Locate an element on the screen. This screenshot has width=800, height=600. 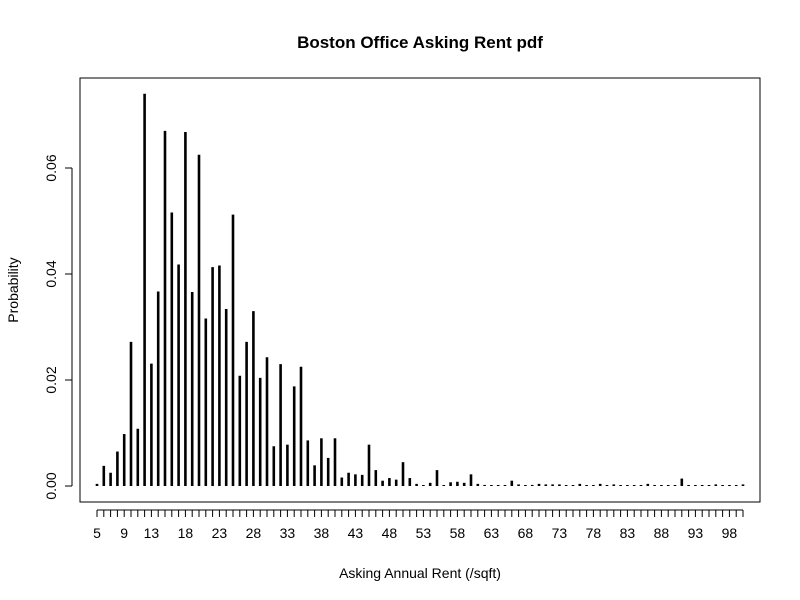
y-tick-label: 0.06 is located at coordinates (51, 167).